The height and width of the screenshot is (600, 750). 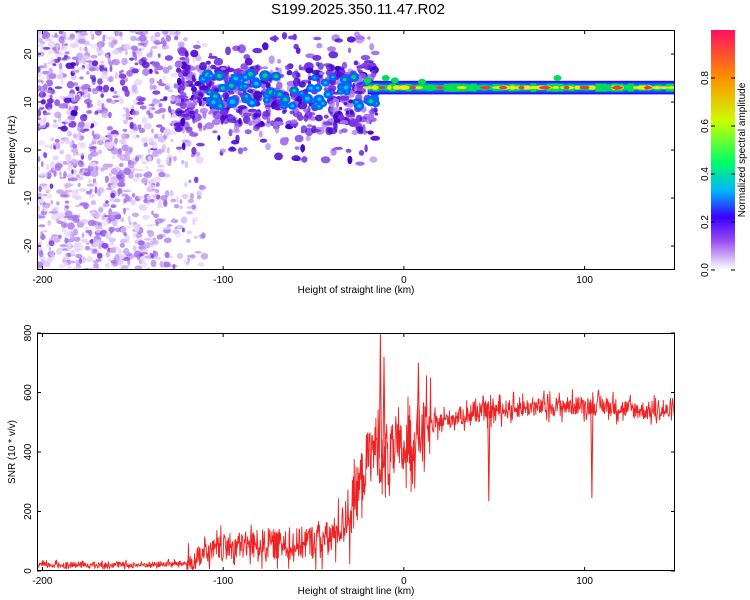 What do you see at coordinates (404, 581) in the screenshot?
I see `snr-x-tick-label: 0` at bounding box center [404, 581].